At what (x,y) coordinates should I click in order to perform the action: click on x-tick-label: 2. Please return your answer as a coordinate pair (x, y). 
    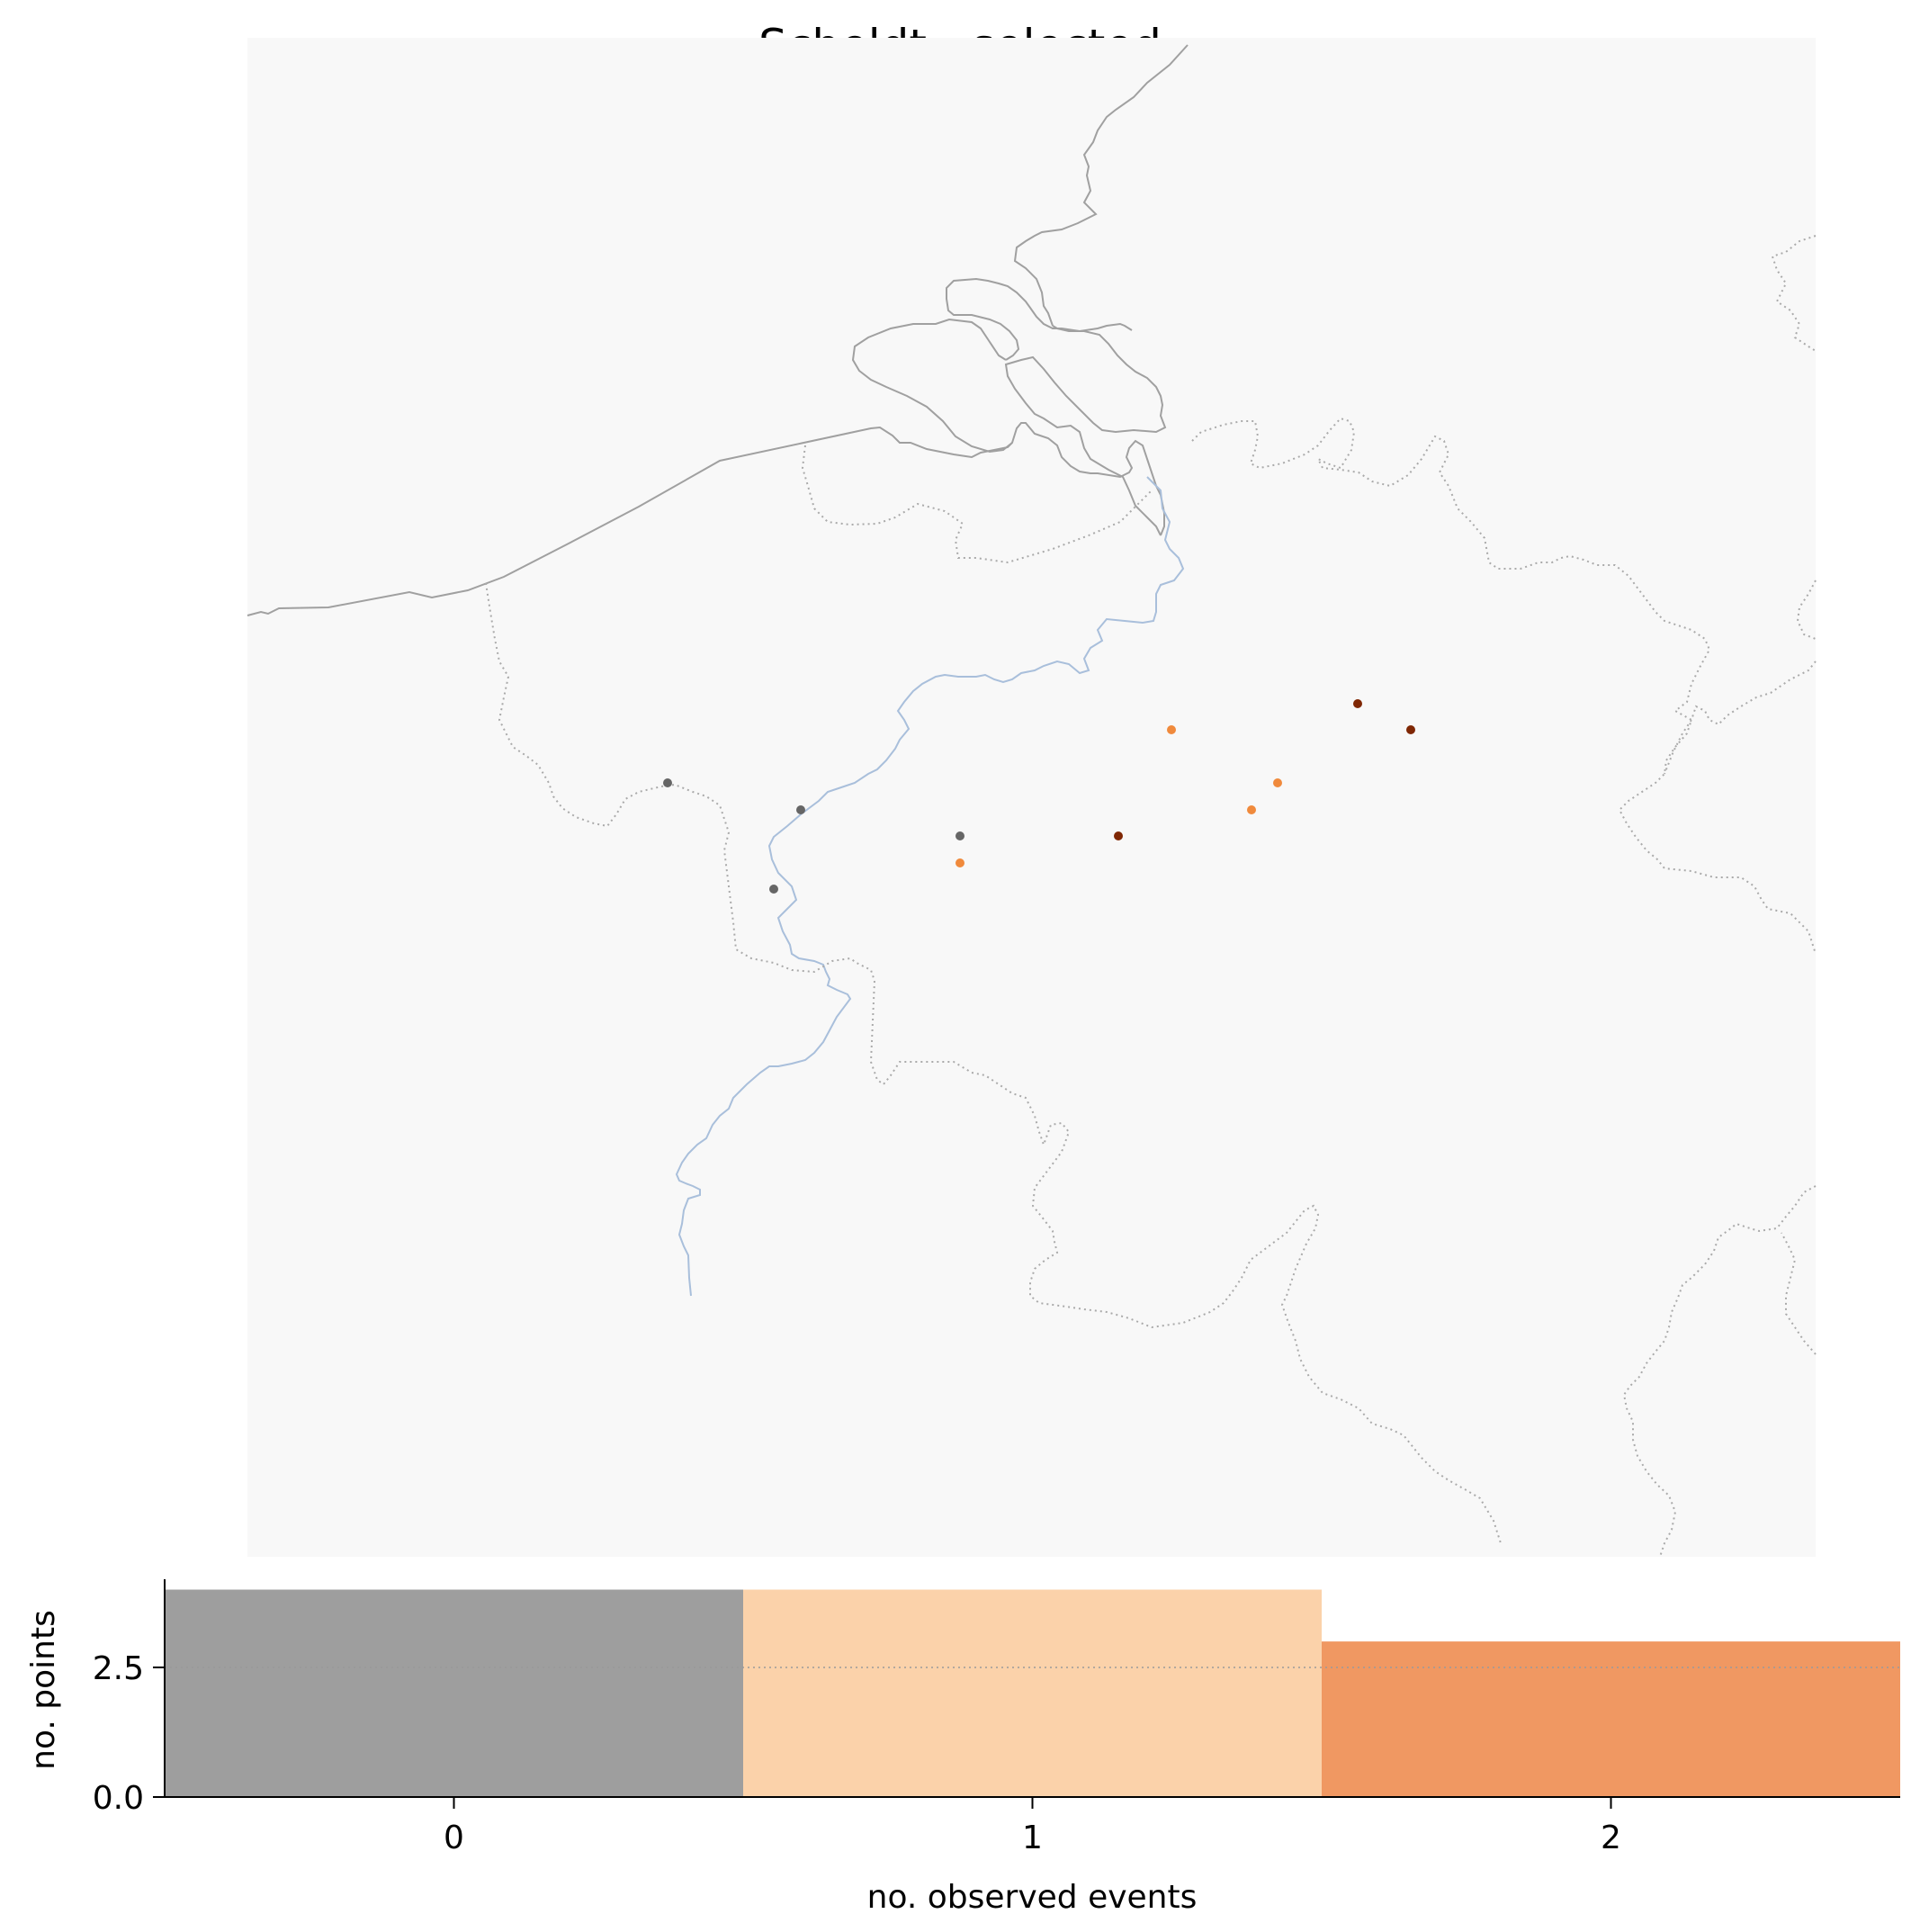
    Looking at the image, I should click on (1611, 1838).